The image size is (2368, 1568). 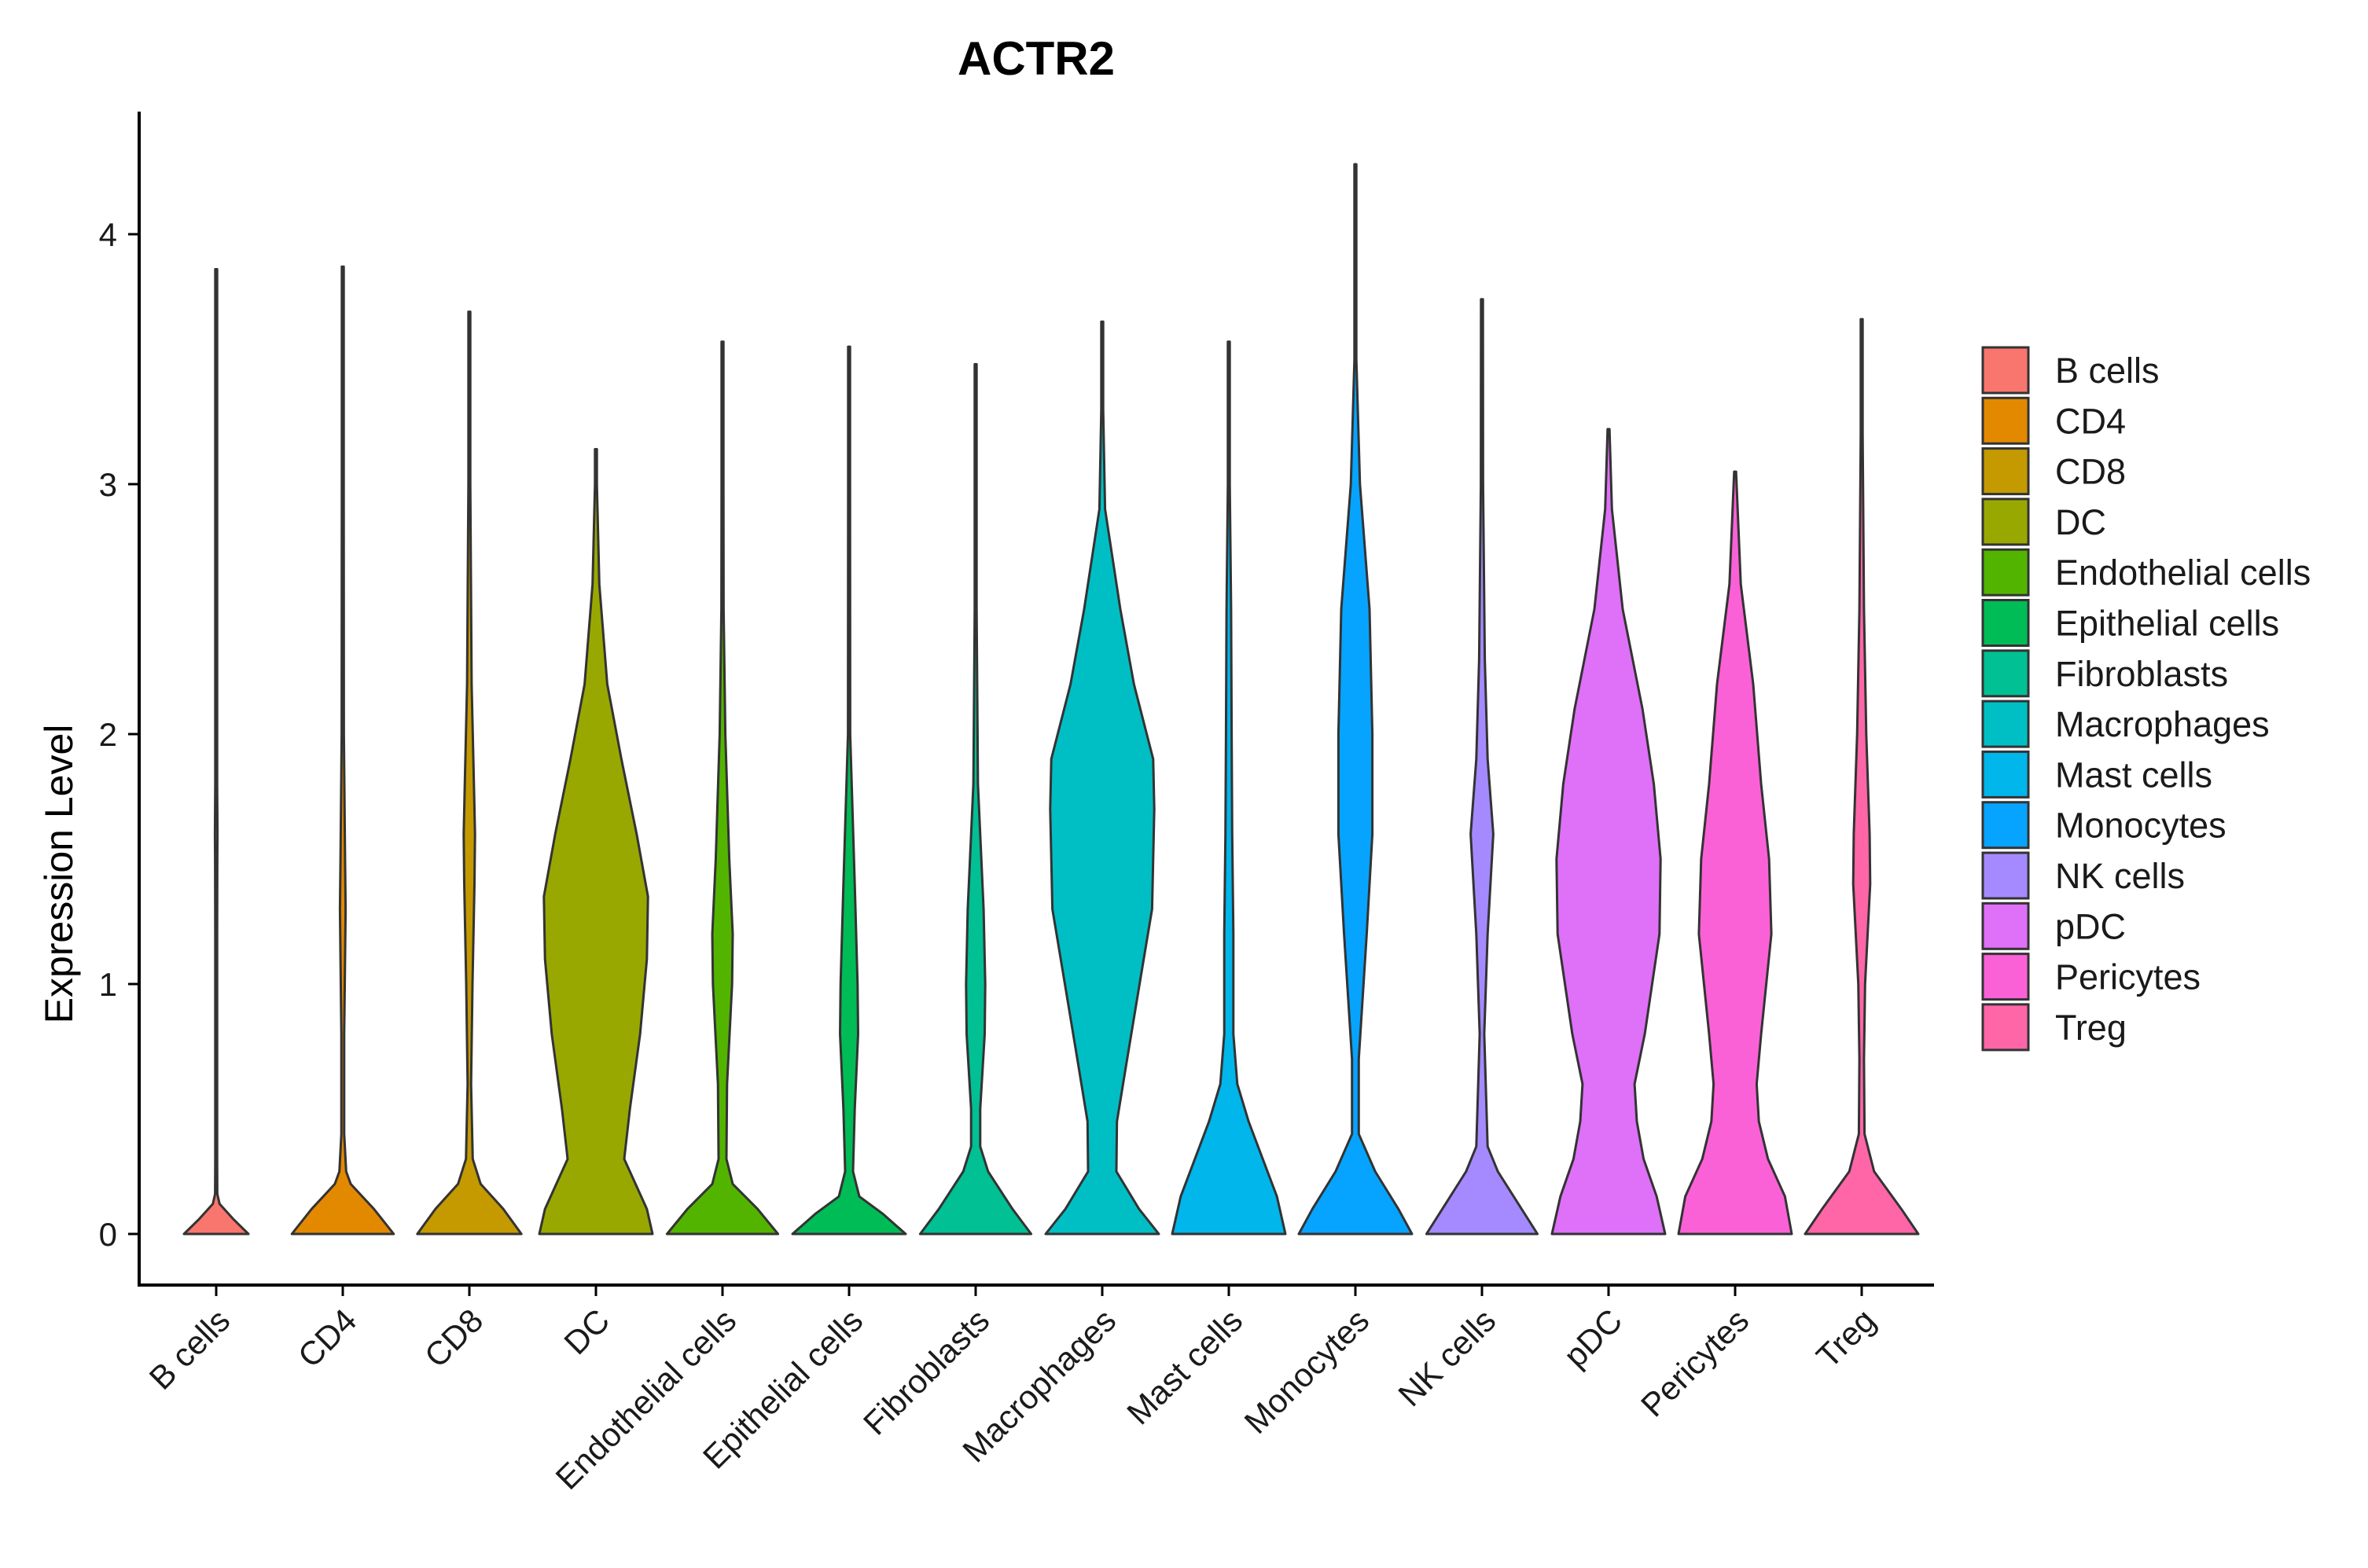 I want to click on legend-label-pericytes: Pericytes, so click(x=2128, y=977).